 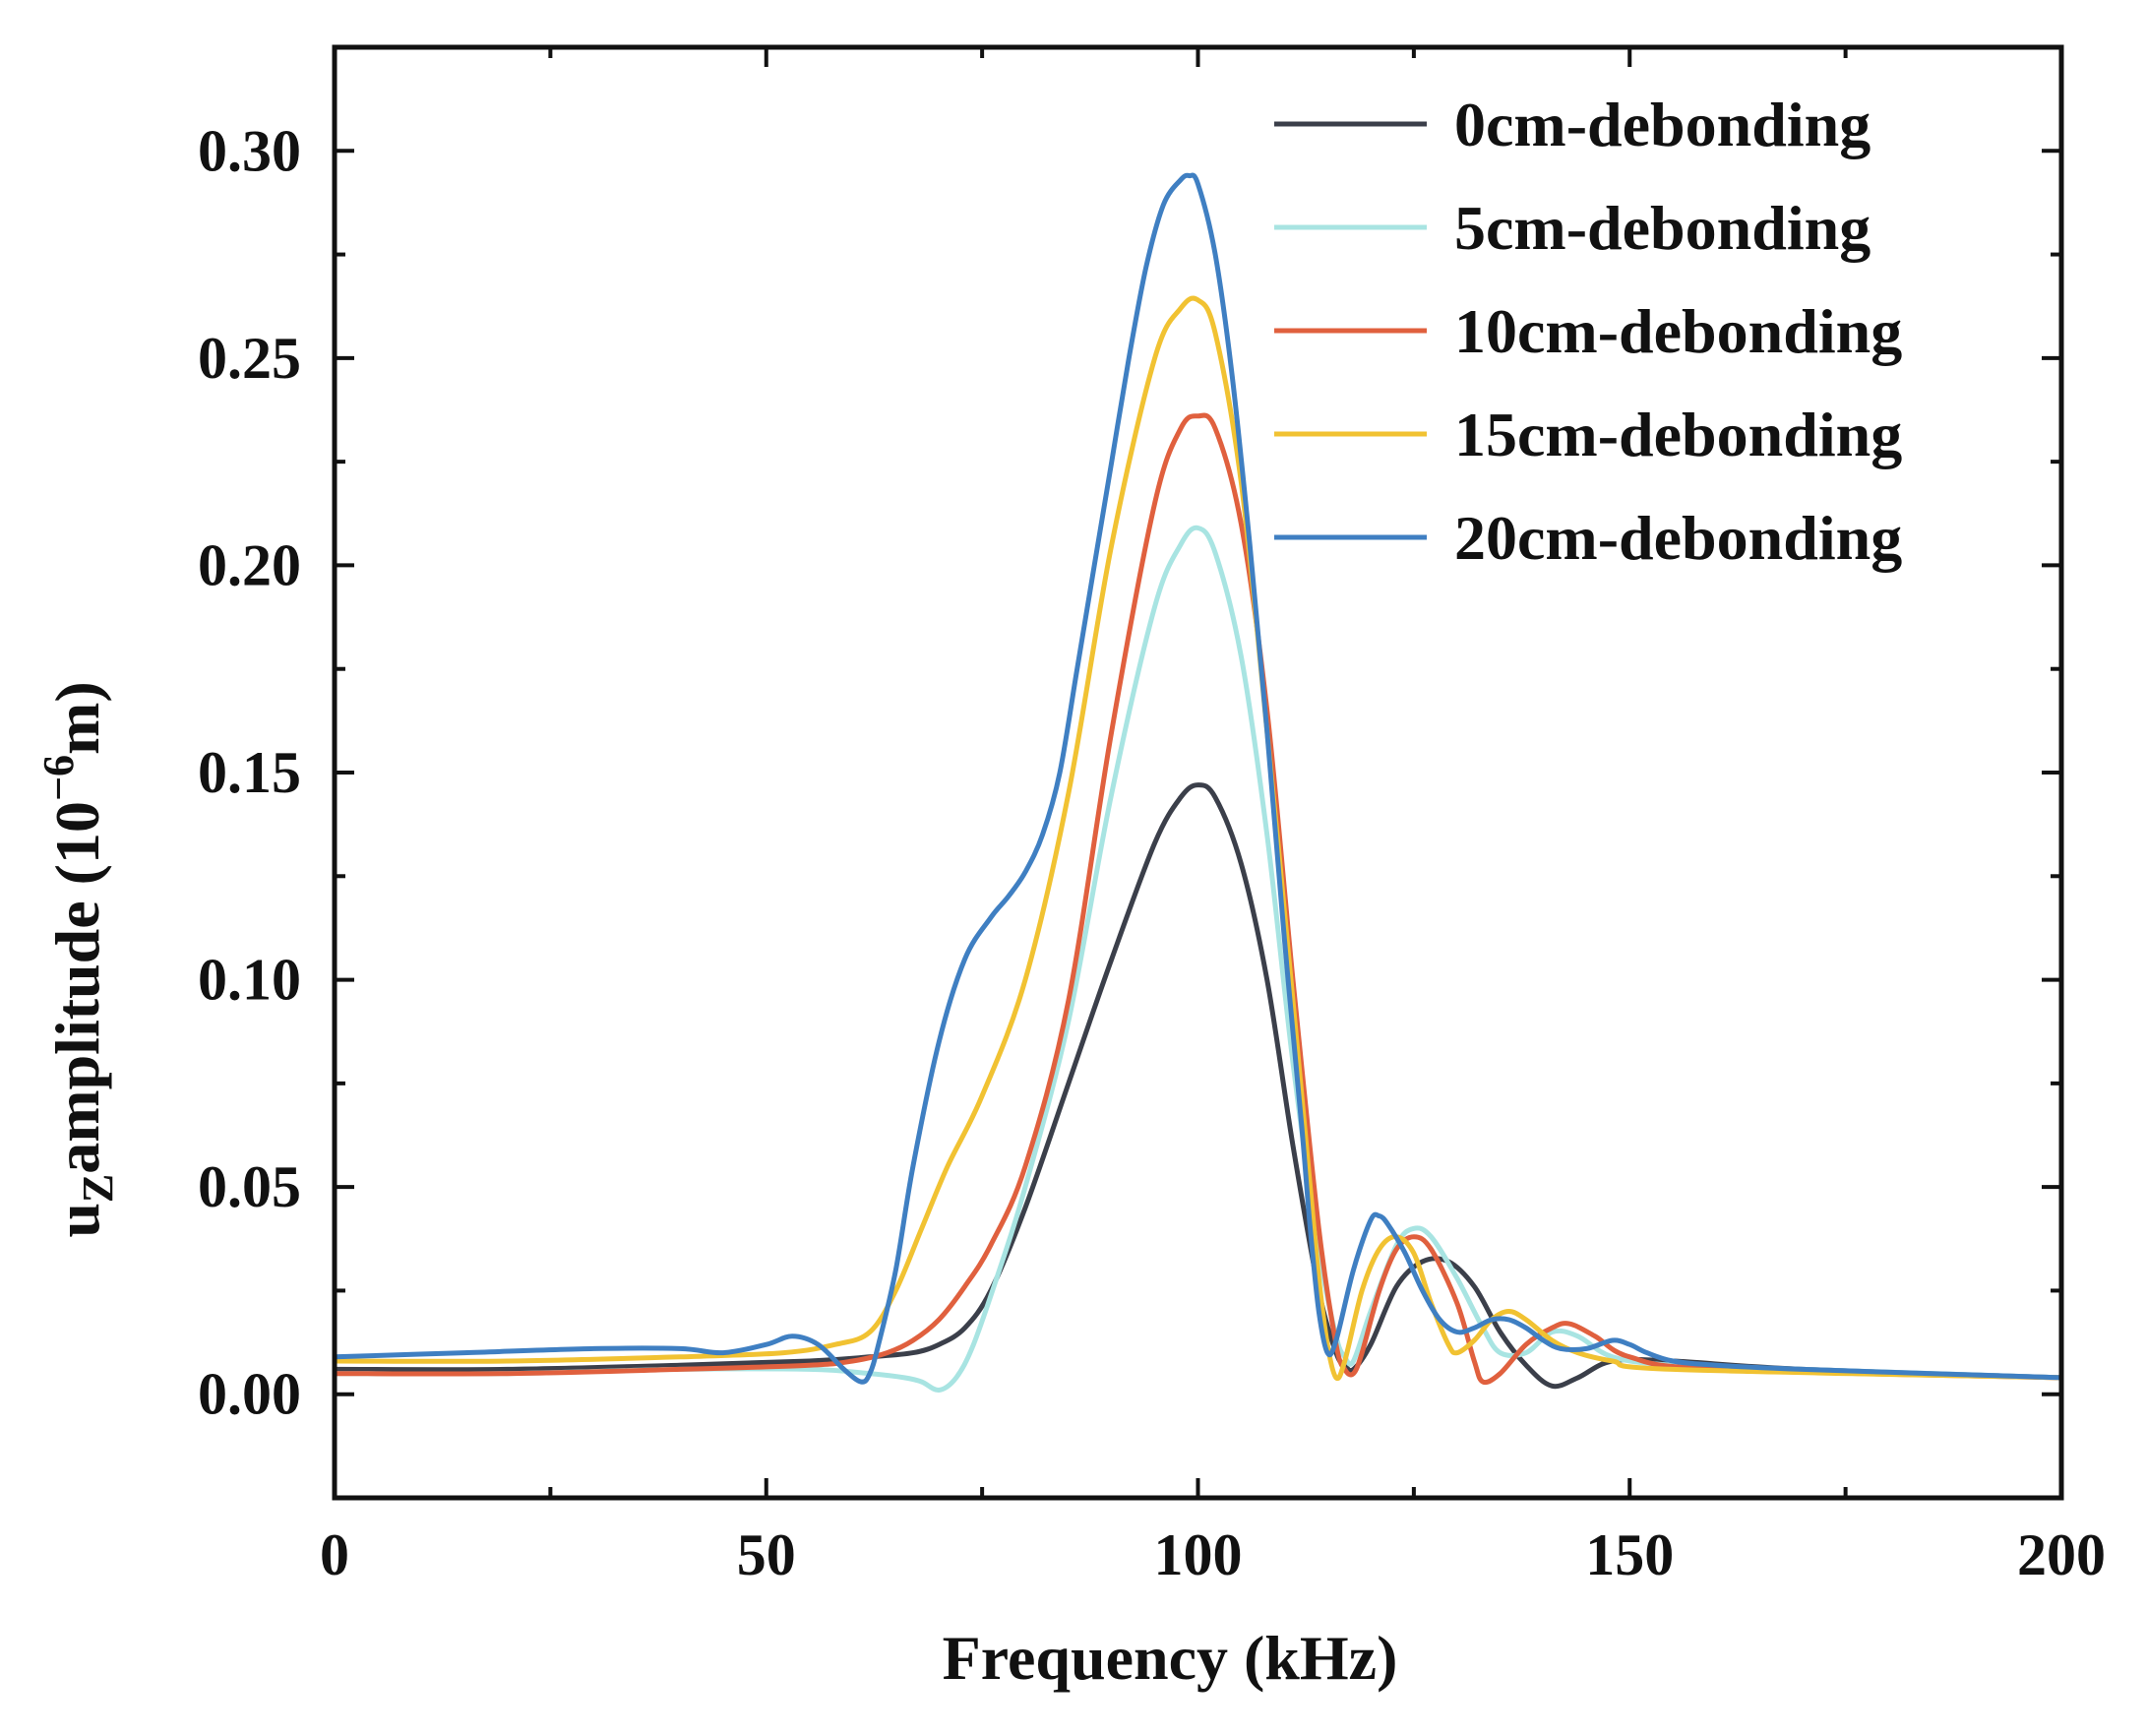 What do you see at coordinates (1678, 538) in the screenshot?
I see `legend-label-20cm-debonding: 20cm-debonding` at bounding box center [1678, 538].